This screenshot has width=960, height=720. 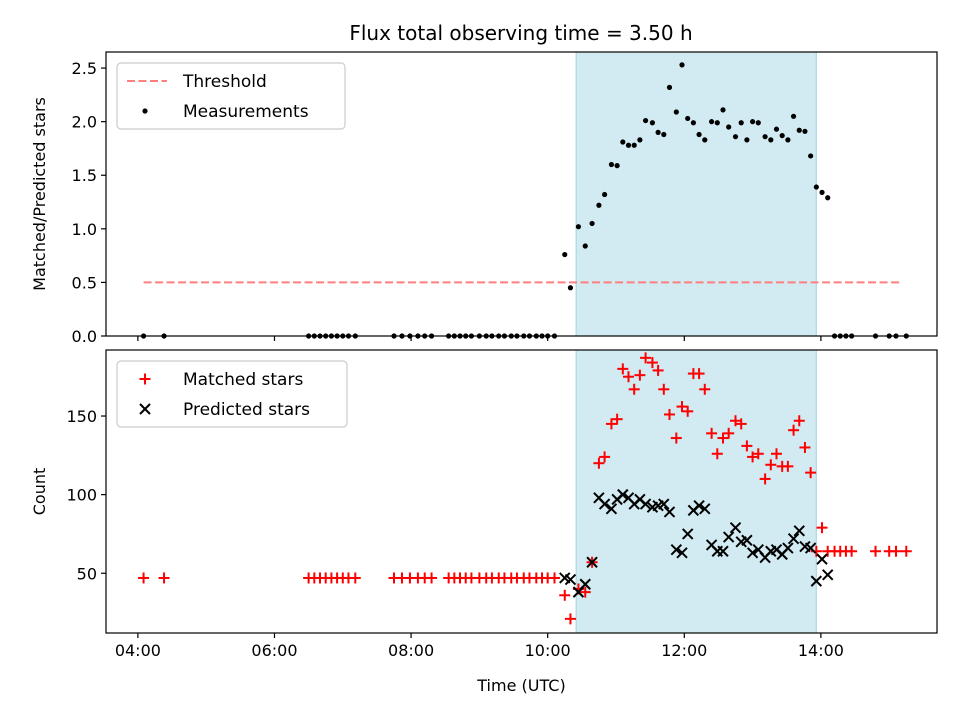 I want to click on shaded-region, so click(x=696, y=194).